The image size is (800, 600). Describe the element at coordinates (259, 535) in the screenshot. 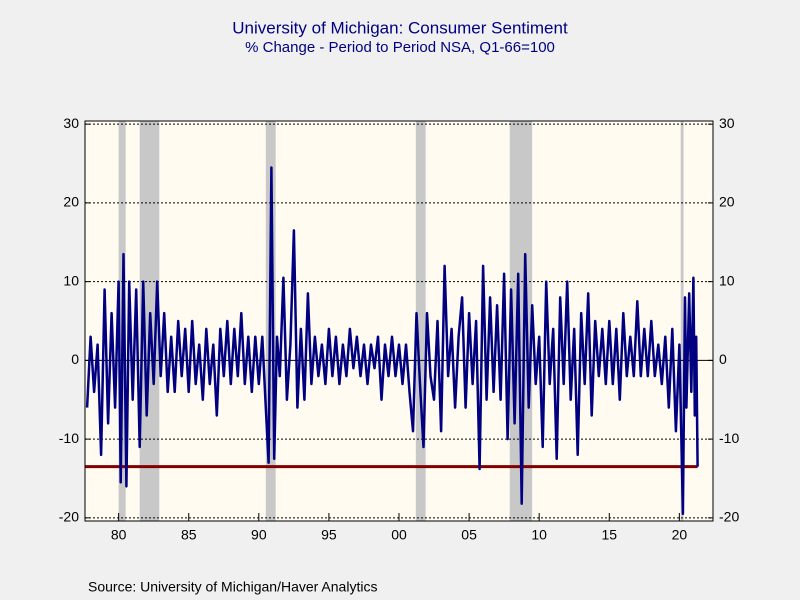

I see `x-tick-label: 90` at that location.